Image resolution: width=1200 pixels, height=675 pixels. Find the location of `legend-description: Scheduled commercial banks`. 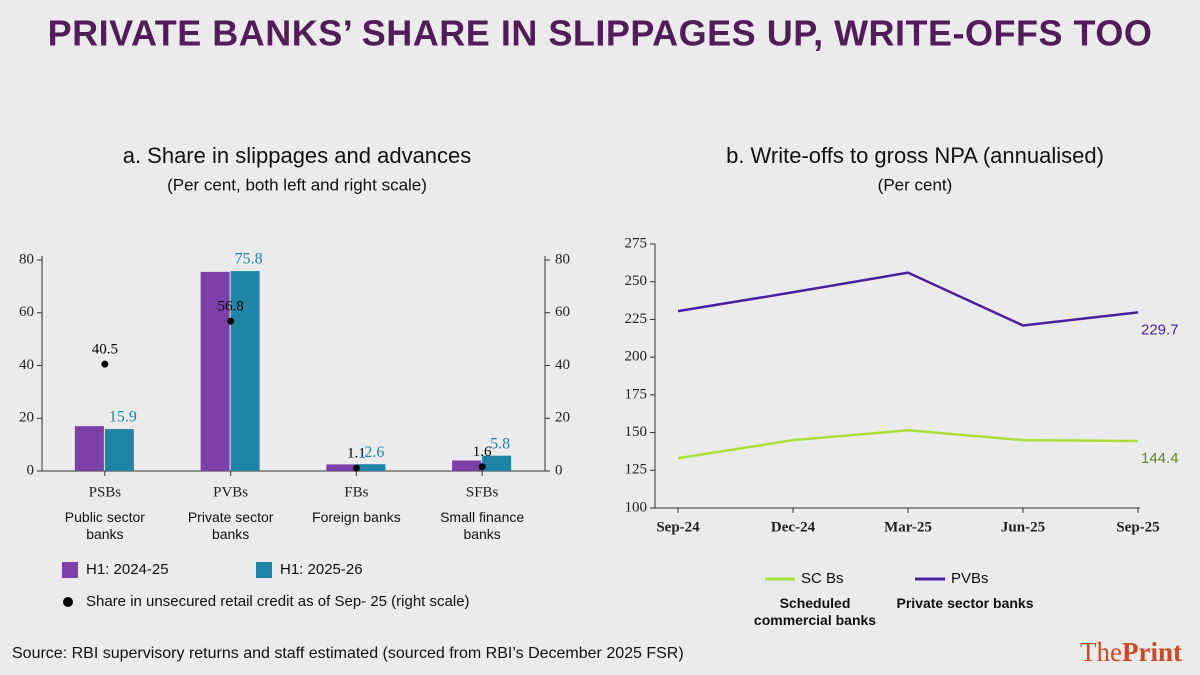

legend-description: Scheduled commercial banks is located at coordinates (815, 611).